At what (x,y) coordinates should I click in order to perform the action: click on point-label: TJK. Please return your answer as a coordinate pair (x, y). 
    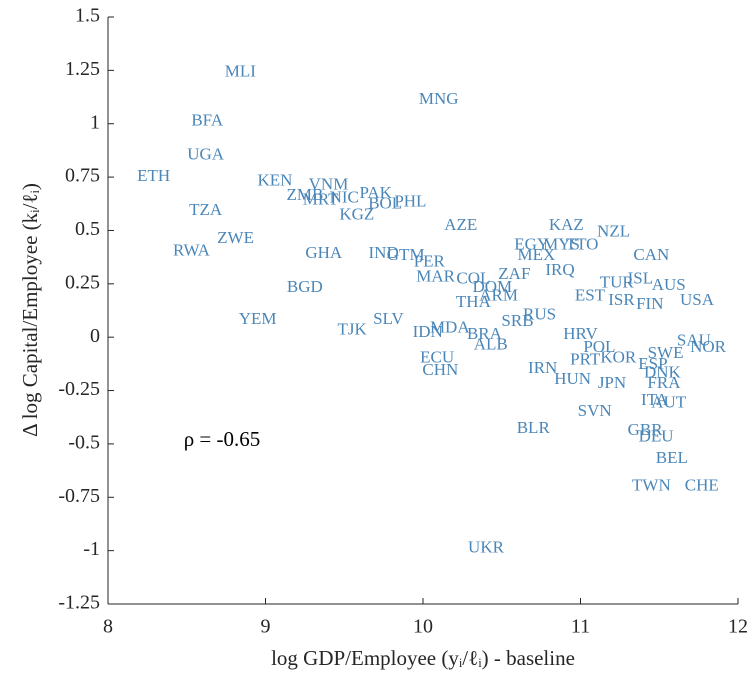
    Looking at the image, I should click on (352, 329).